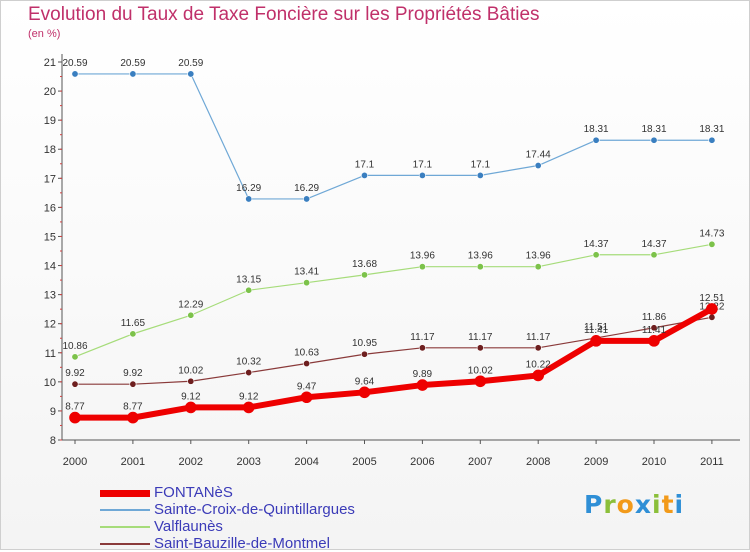 This screenshot has height=552, width=750. I want to click on data-label: 13.96, so click(480, 256).